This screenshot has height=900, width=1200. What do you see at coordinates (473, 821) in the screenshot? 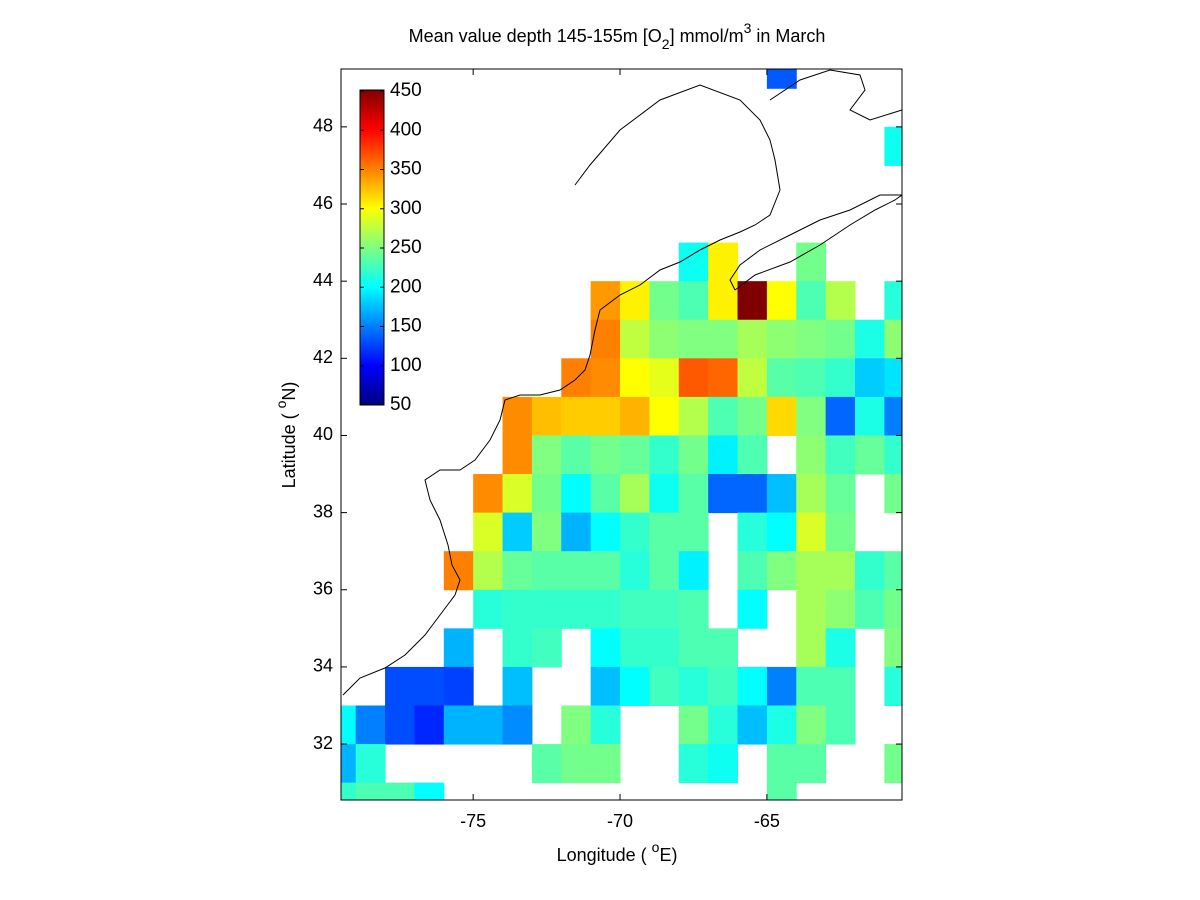
I see `x-tick-label: -75` at bounding box center [473, 821].